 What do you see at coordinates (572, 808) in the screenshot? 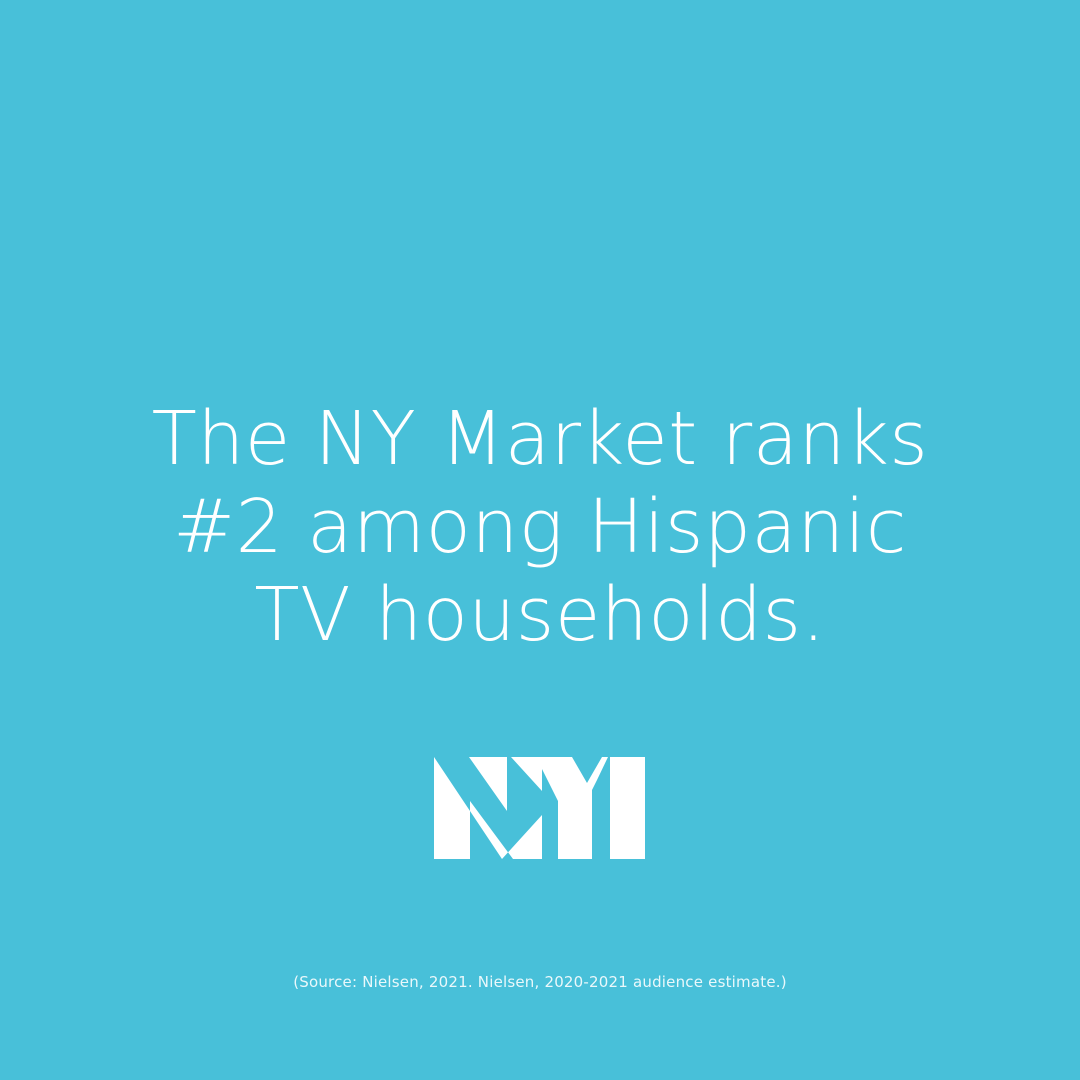
I see `logo-letter-y` at bounding box center [572, 808].